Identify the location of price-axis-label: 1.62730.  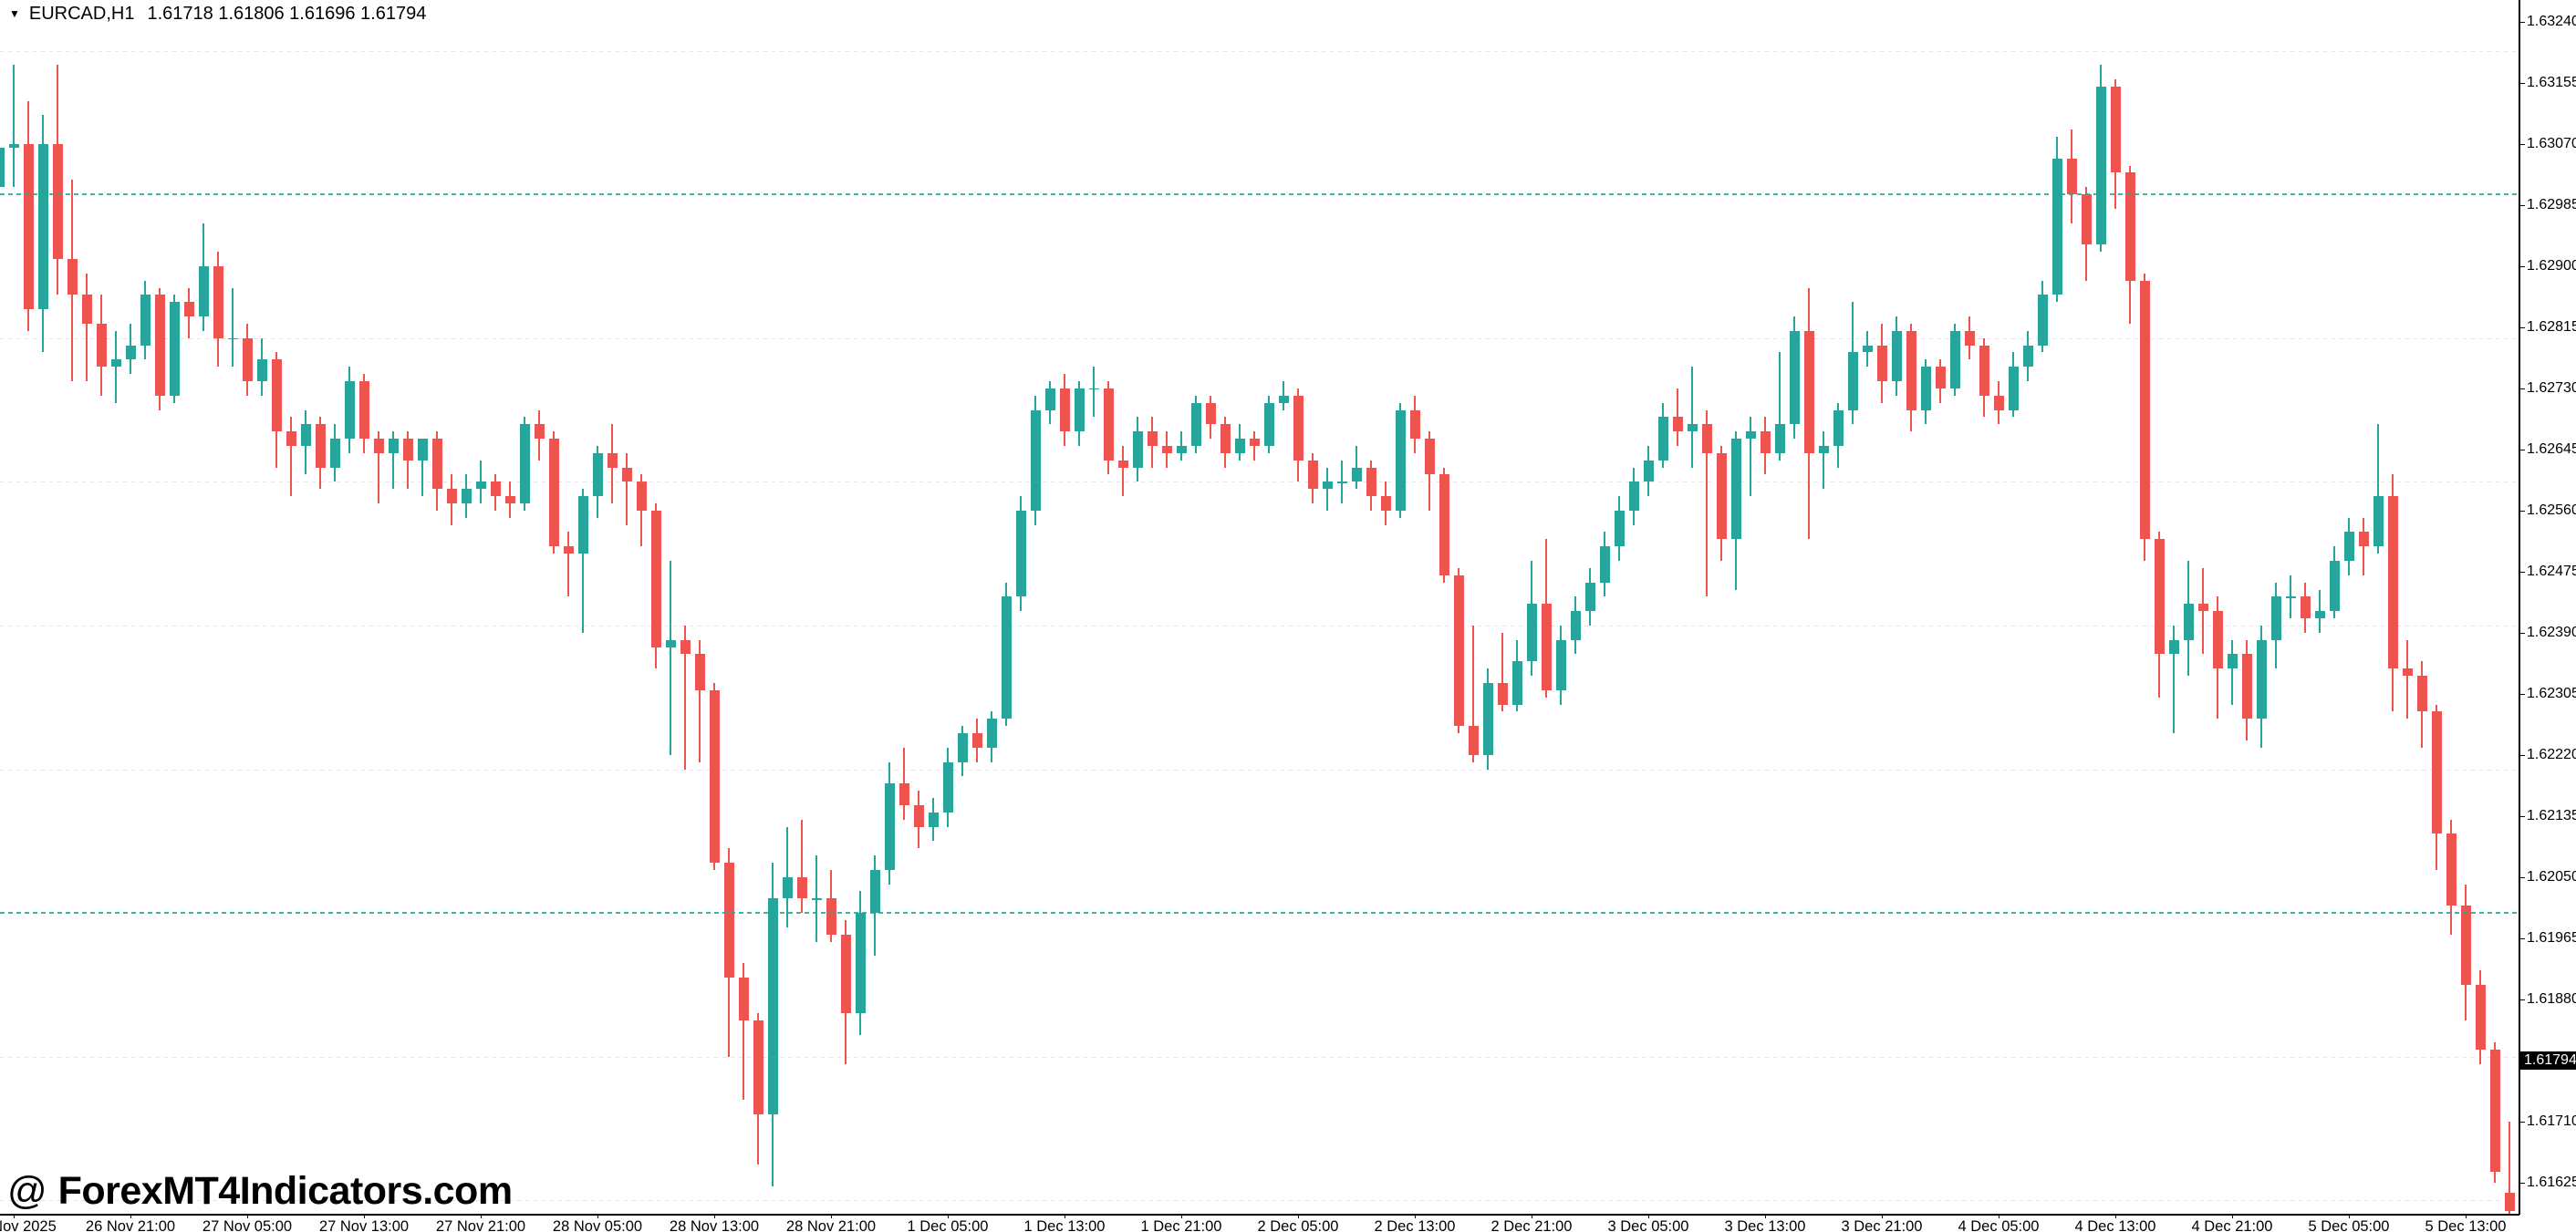
(2551, 388).